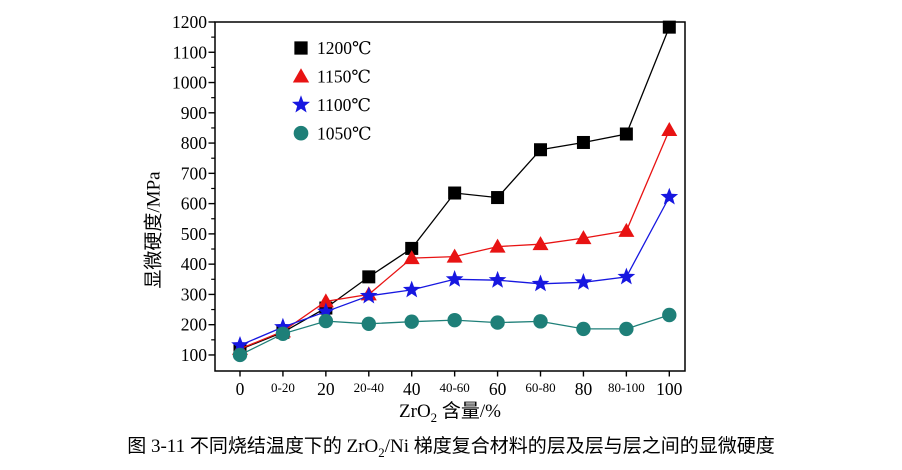 This screenshot has width=902, height=470. What do you see at coordinates (412, 389) in the screenshot?
I see `x-tick-label-major: 40` at bounding box center [412, 389].